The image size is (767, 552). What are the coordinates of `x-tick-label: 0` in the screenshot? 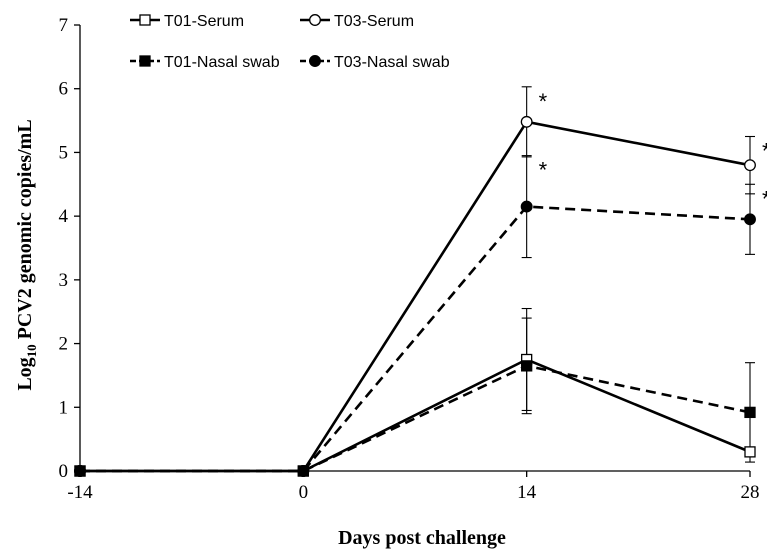 It's located at (304, 492).